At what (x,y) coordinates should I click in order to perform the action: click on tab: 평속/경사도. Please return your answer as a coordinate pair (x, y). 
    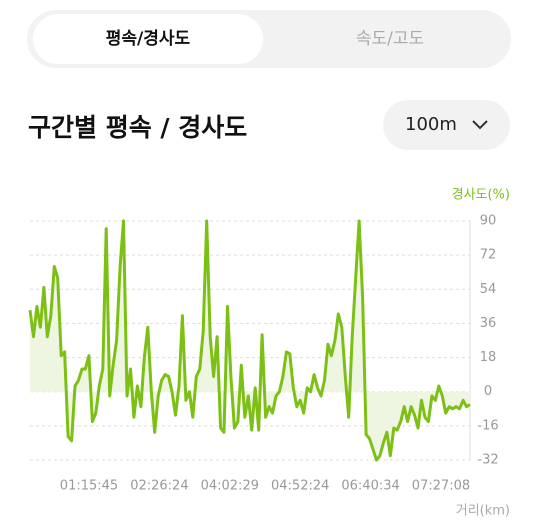
    Looking at the image, I should click on (148, 39).